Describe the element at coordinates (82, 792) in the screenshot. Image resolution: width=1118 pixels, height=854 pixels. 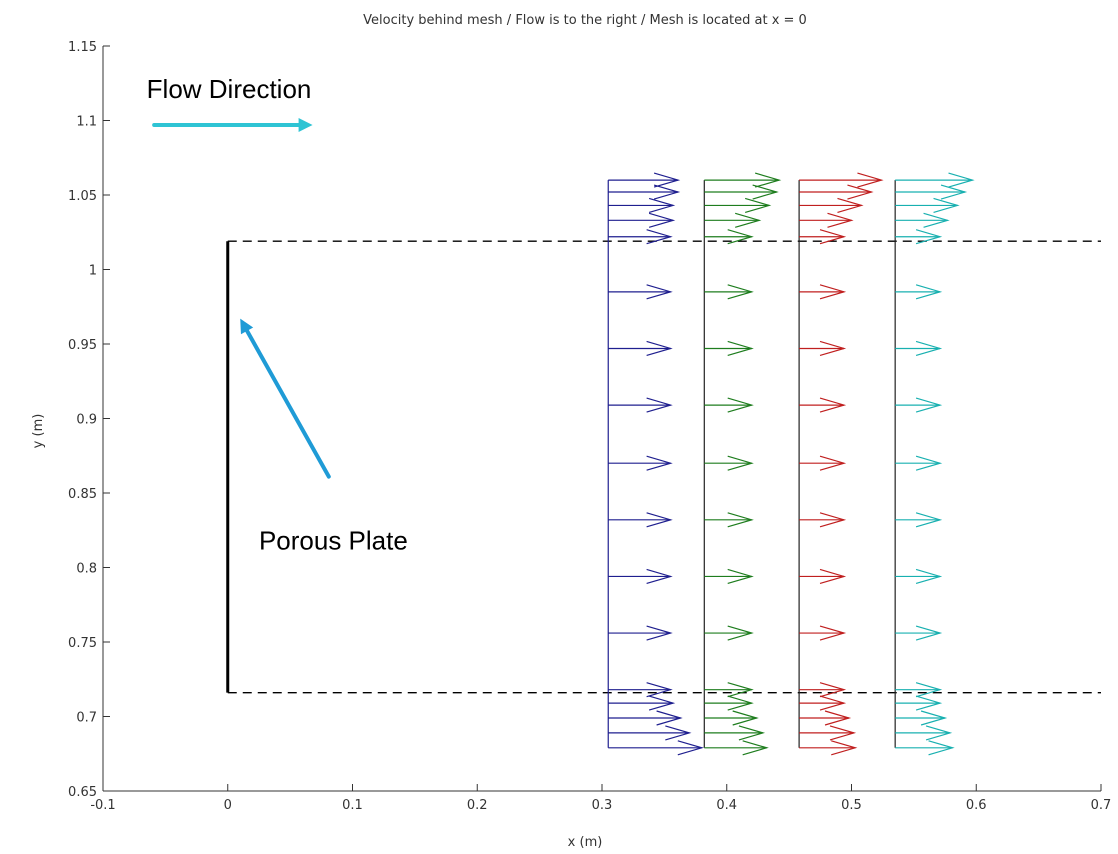
I see `y-tick-label: 0.65` at that location.